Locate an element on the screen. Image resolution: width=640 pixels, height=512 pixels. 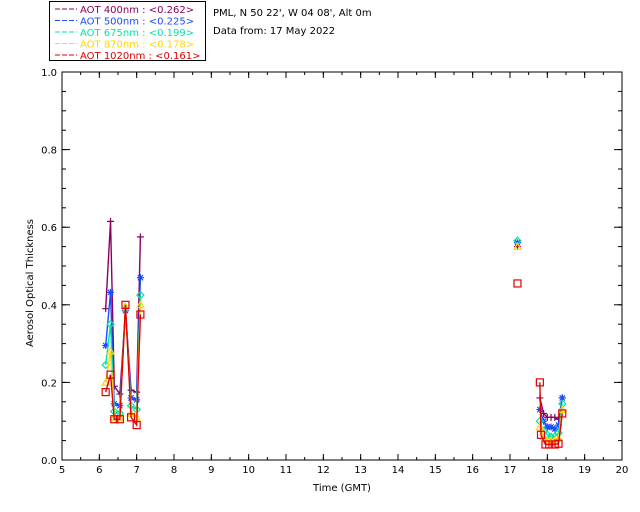
x-tick-label: 20 is located at coordinates (622, 470).